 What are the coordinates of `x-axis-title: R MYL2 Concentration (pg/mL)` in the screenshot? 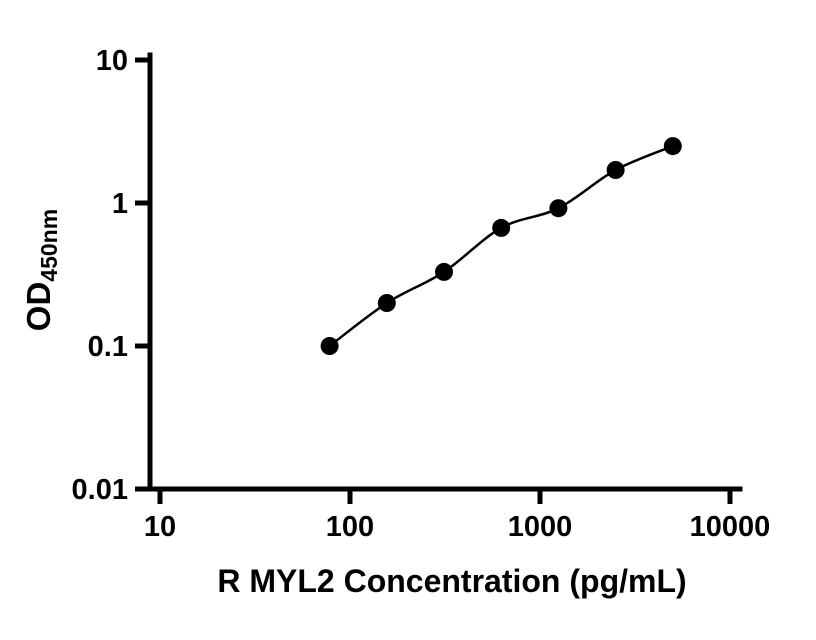 It's located at (451, 581).